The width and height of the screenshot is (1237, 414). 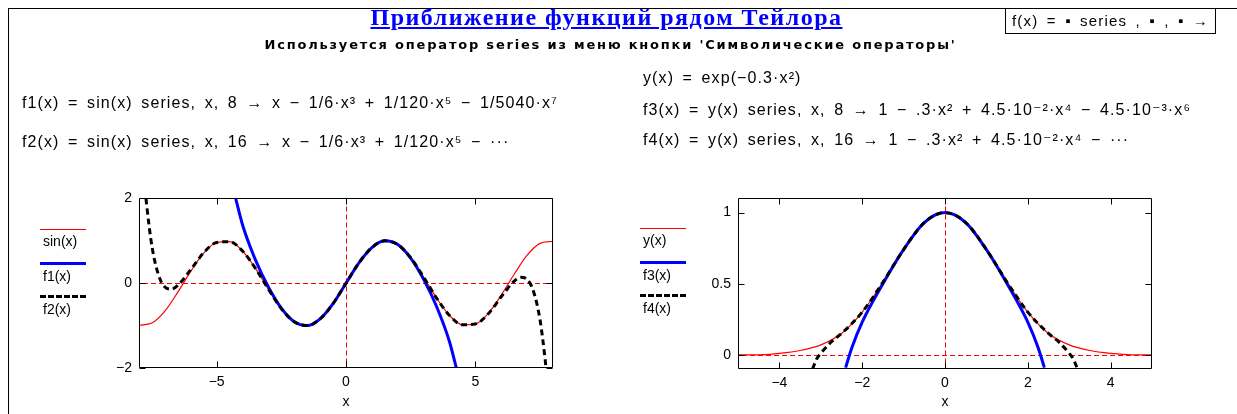 What do you see at coordinates (57, 276) in the screenshot?
I see `legend-label: f1(x)` at bounding box center [57, 276].